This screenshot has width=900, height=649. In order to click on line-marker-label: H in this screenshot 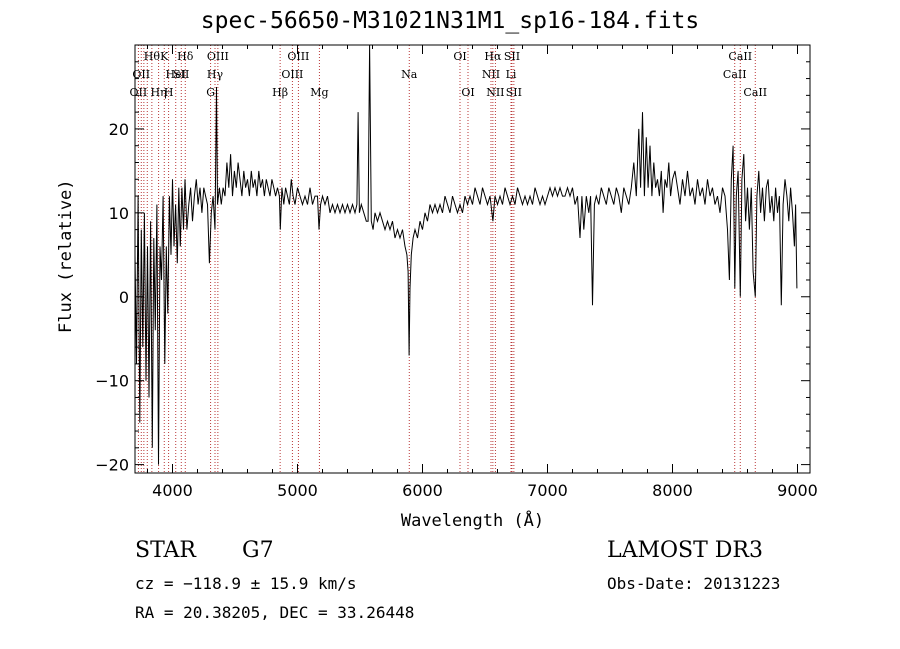, I will do `click(169, 92)`.